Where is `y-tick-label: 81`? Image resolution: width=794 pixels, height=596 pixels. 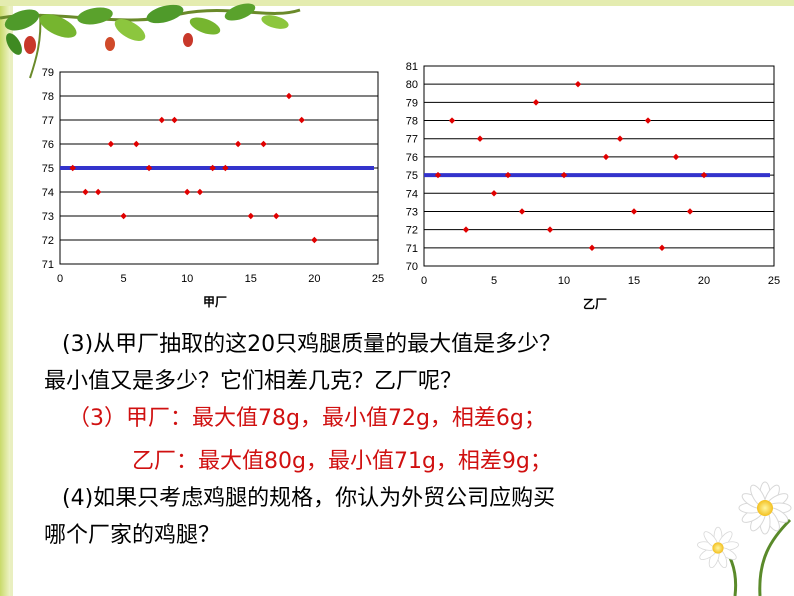 y-tick-label: 81 is located at coordinates (412, 67).